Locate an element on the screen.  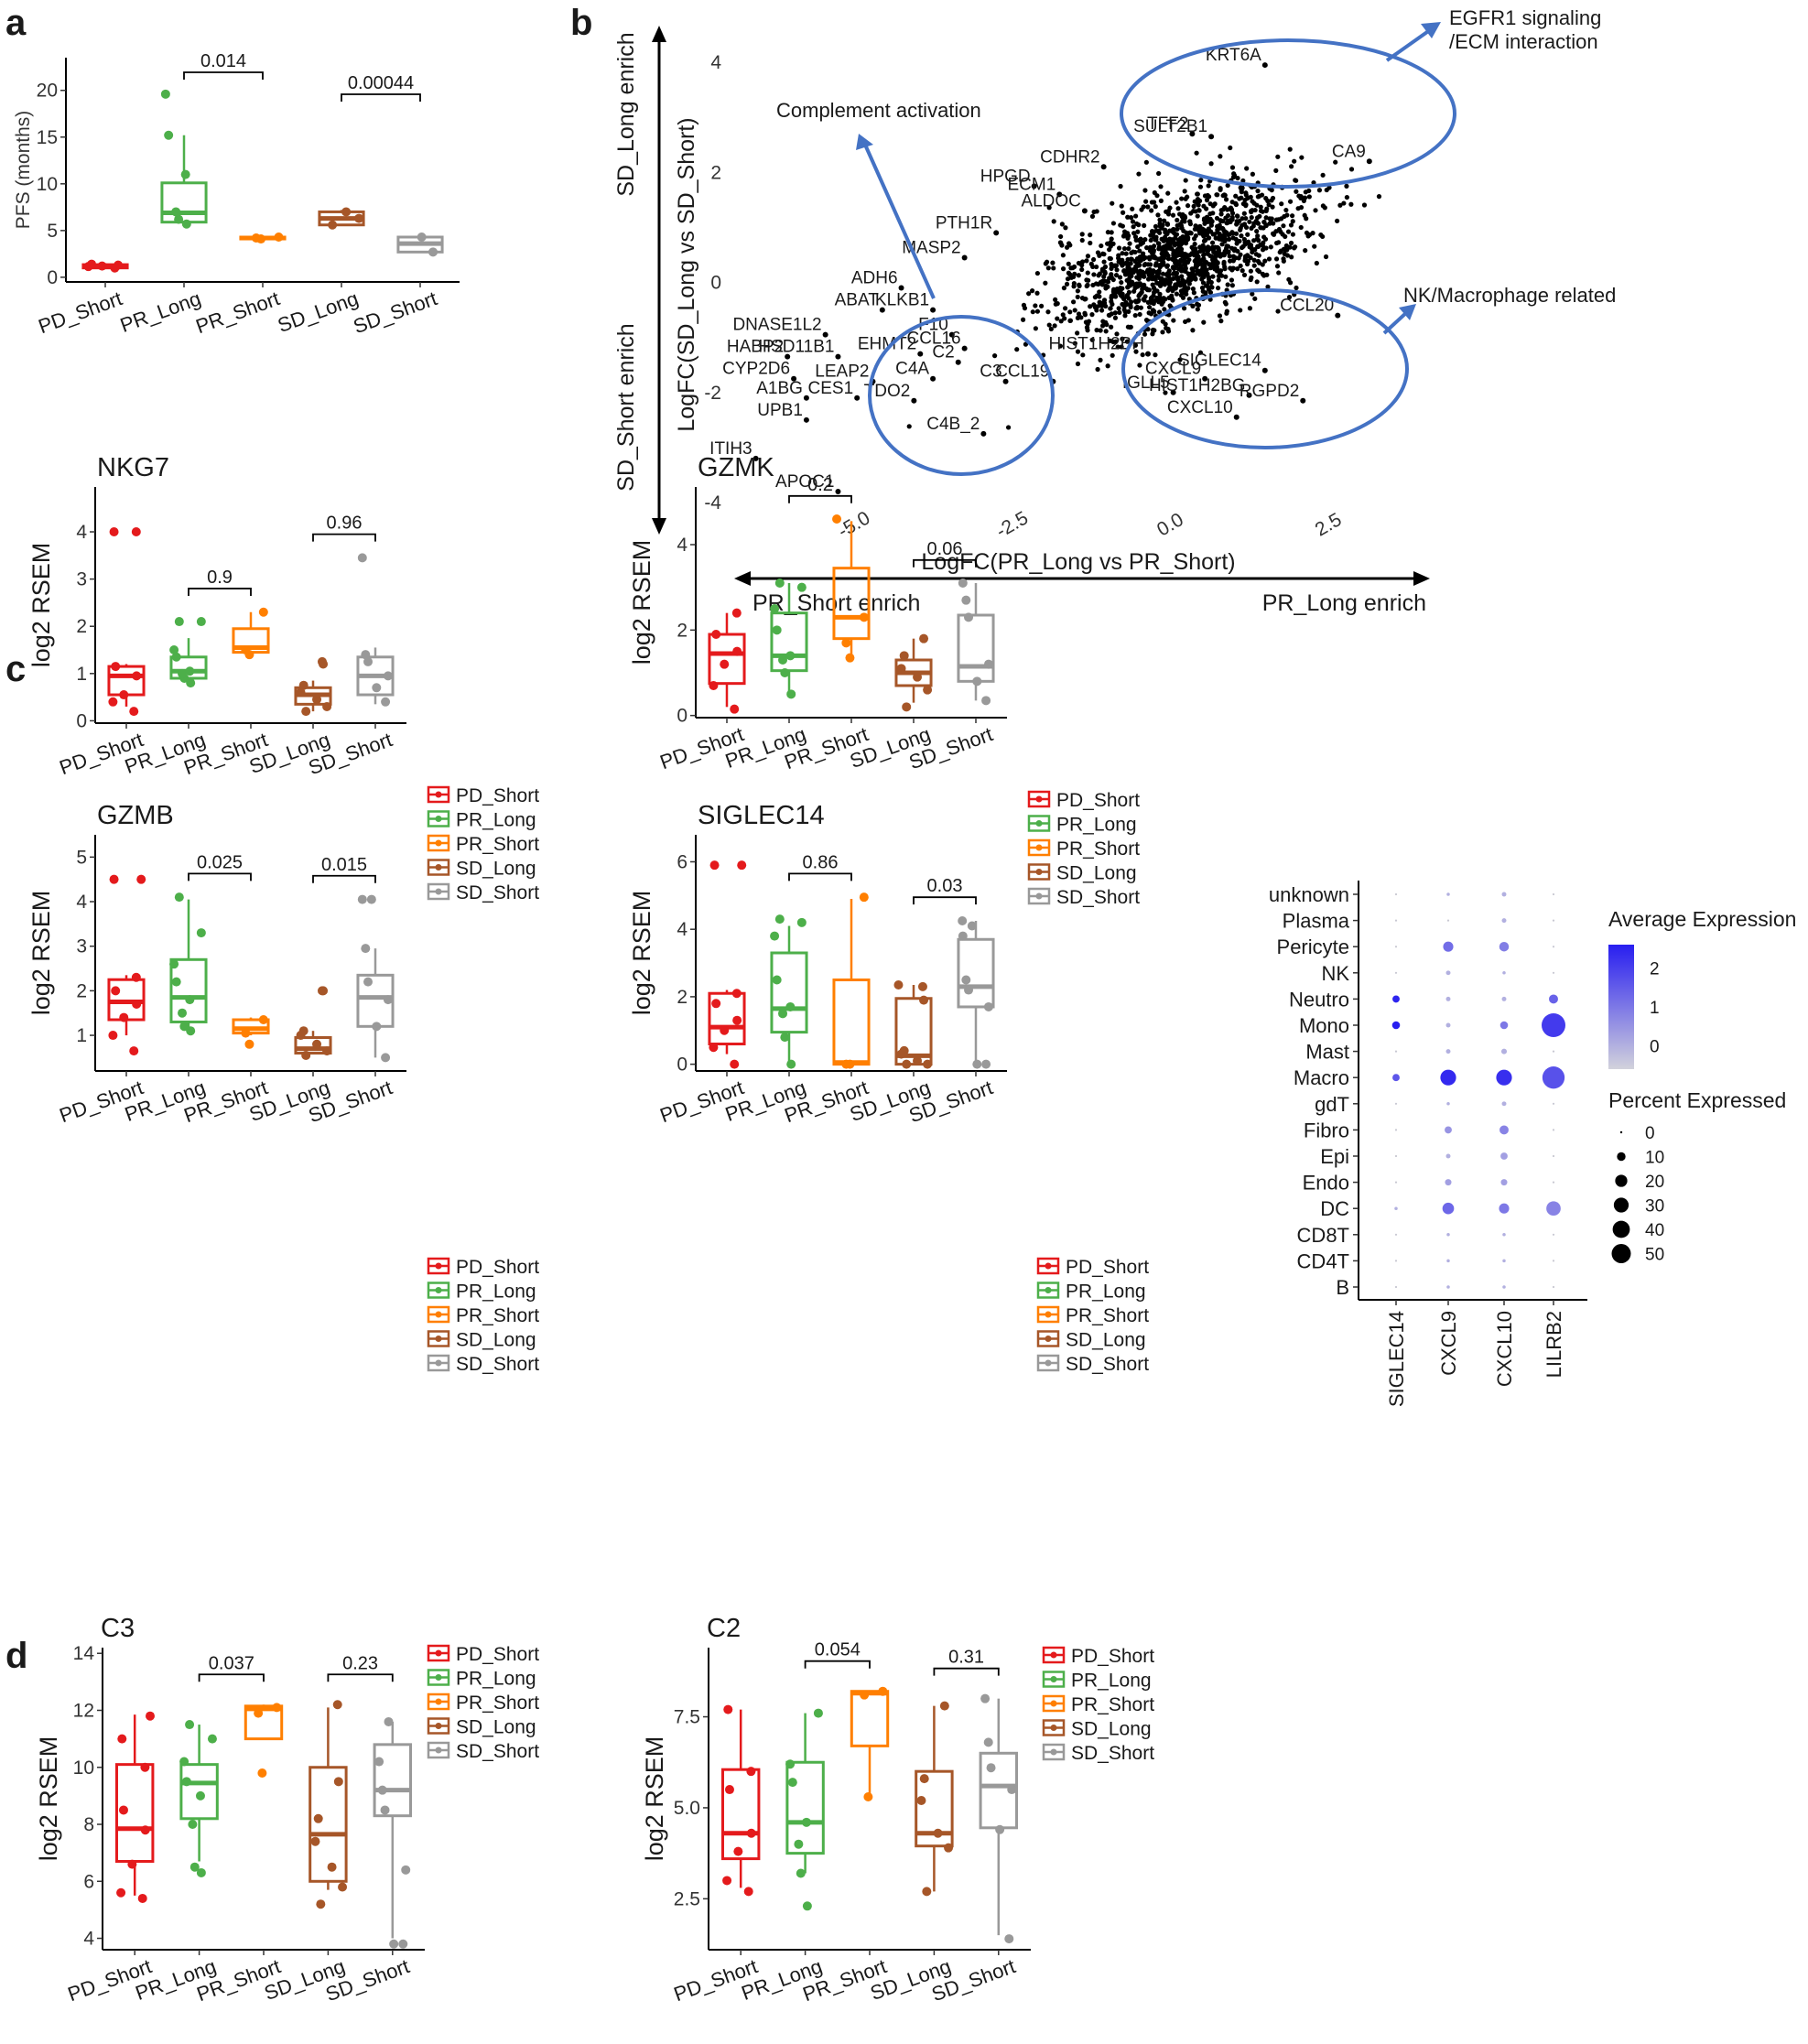
y-enrich-arrowhead-down is located at coordinates (659, 527).